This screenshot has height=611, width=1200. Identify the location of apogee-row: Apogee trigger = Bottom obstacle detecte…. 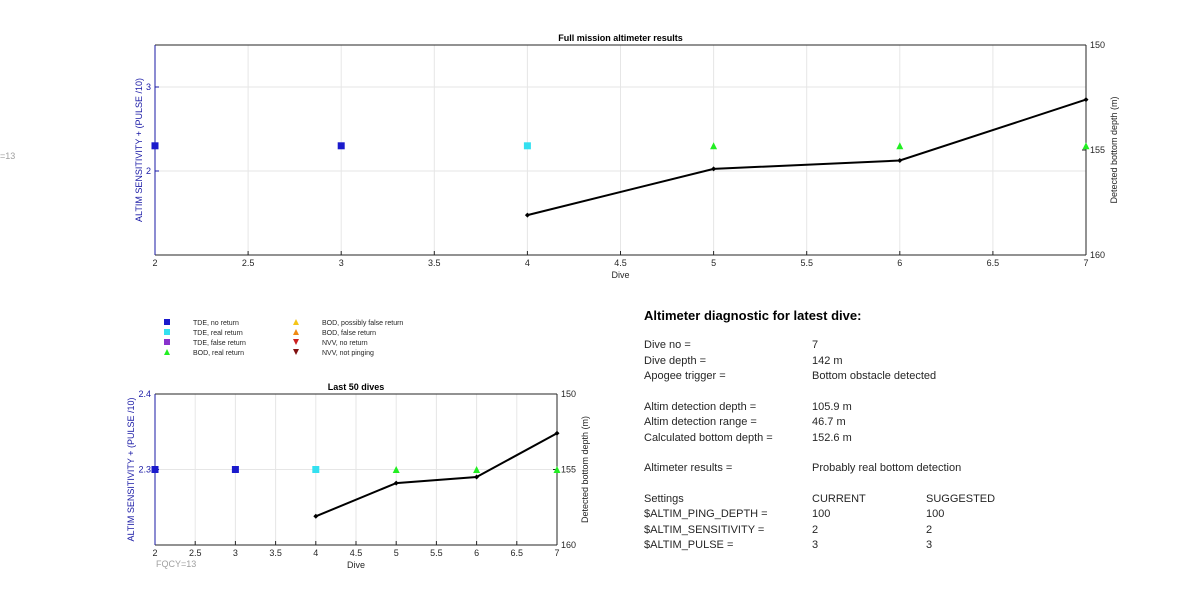
(854, 378).